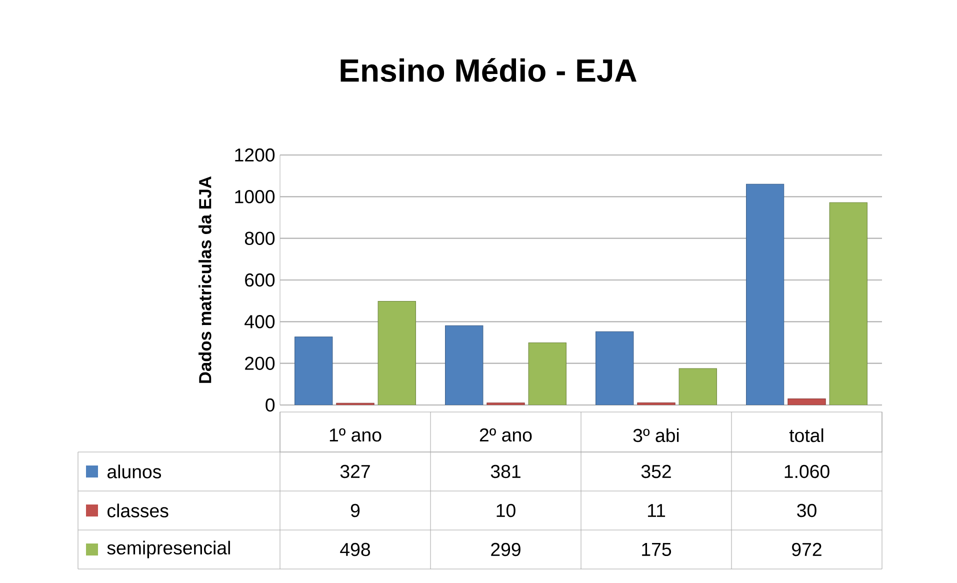 This screenshot has width=957, height=583. What do you see at coordinates (255, 197) in the screenshot?
I see `y-tick-label: 1000` at bounding box center [255, 197].